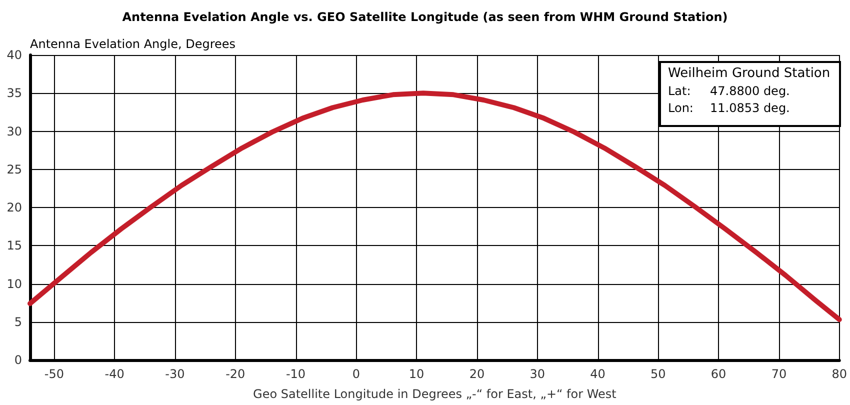 This screenshot has height=405, width=850. Describe the element at coordinates (133, 44) in the screenshot. I see `y-axis-title: Antenna Evelation Angle, Degrees` at that location.